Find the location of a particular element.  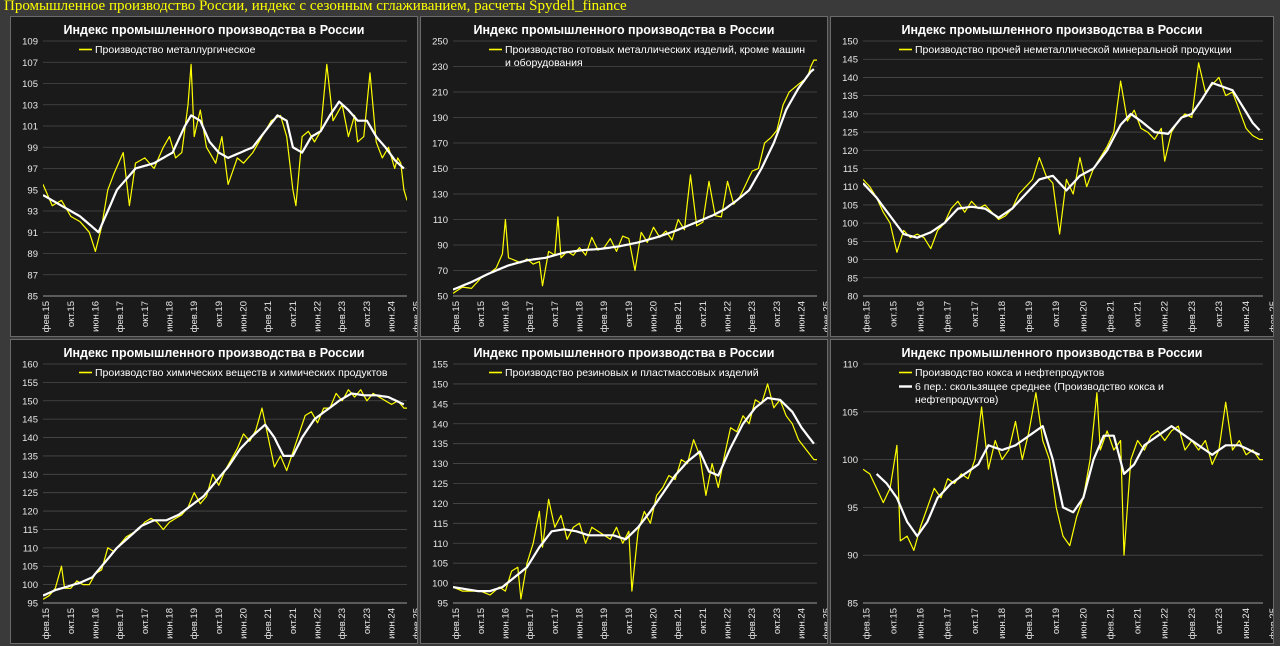

y-tick-label: 97 is located at coordinates (32, 169).